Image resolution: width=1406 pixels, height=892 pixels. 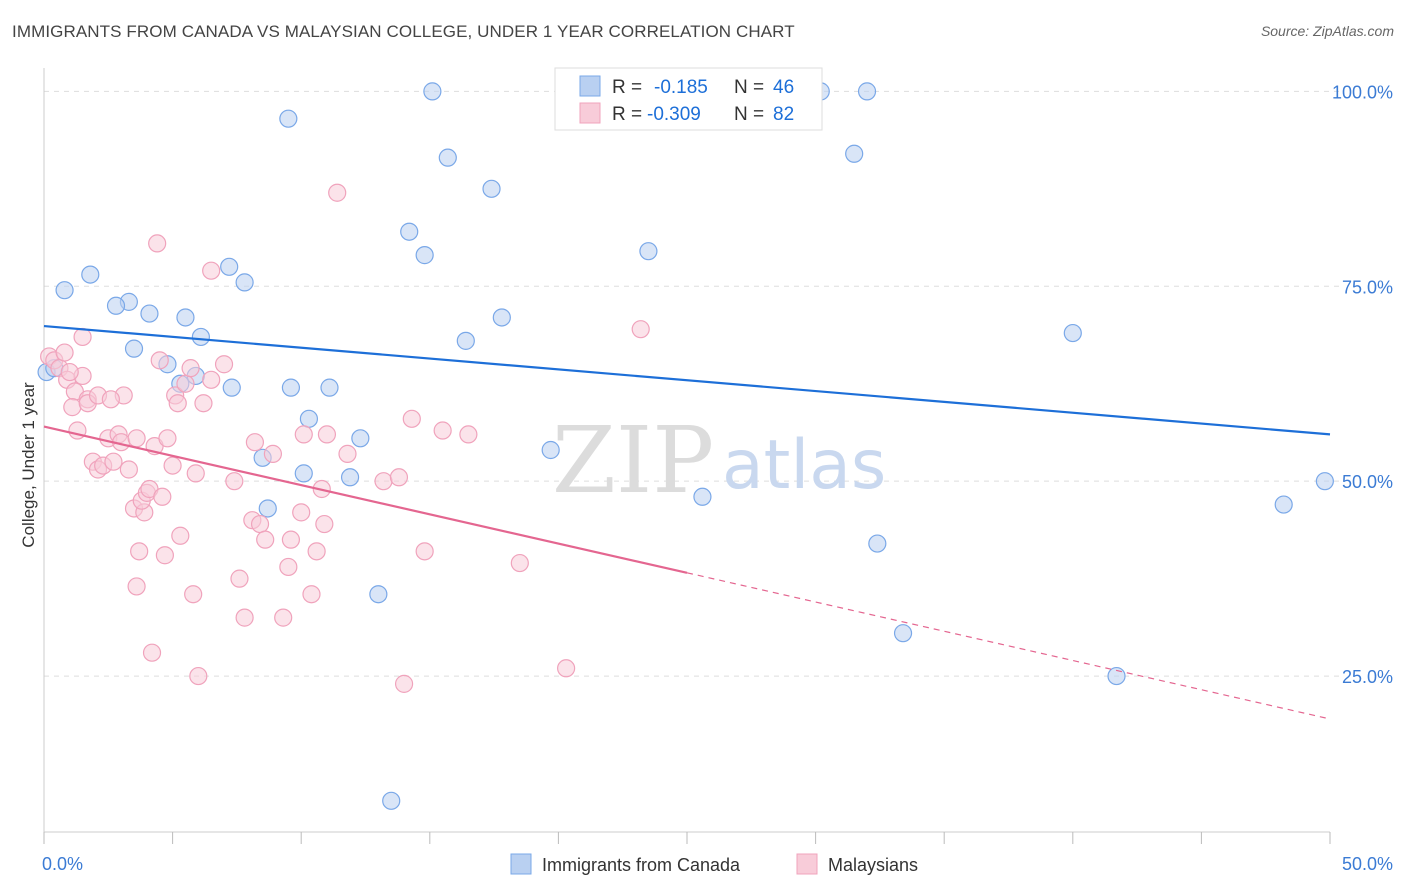 What do you see at coordinates (688, 99) in the screenshot?
I see `stats-legend: R = -0.185 N = 46 R = -0.309 N = 82` at bounding box center [688, 99].